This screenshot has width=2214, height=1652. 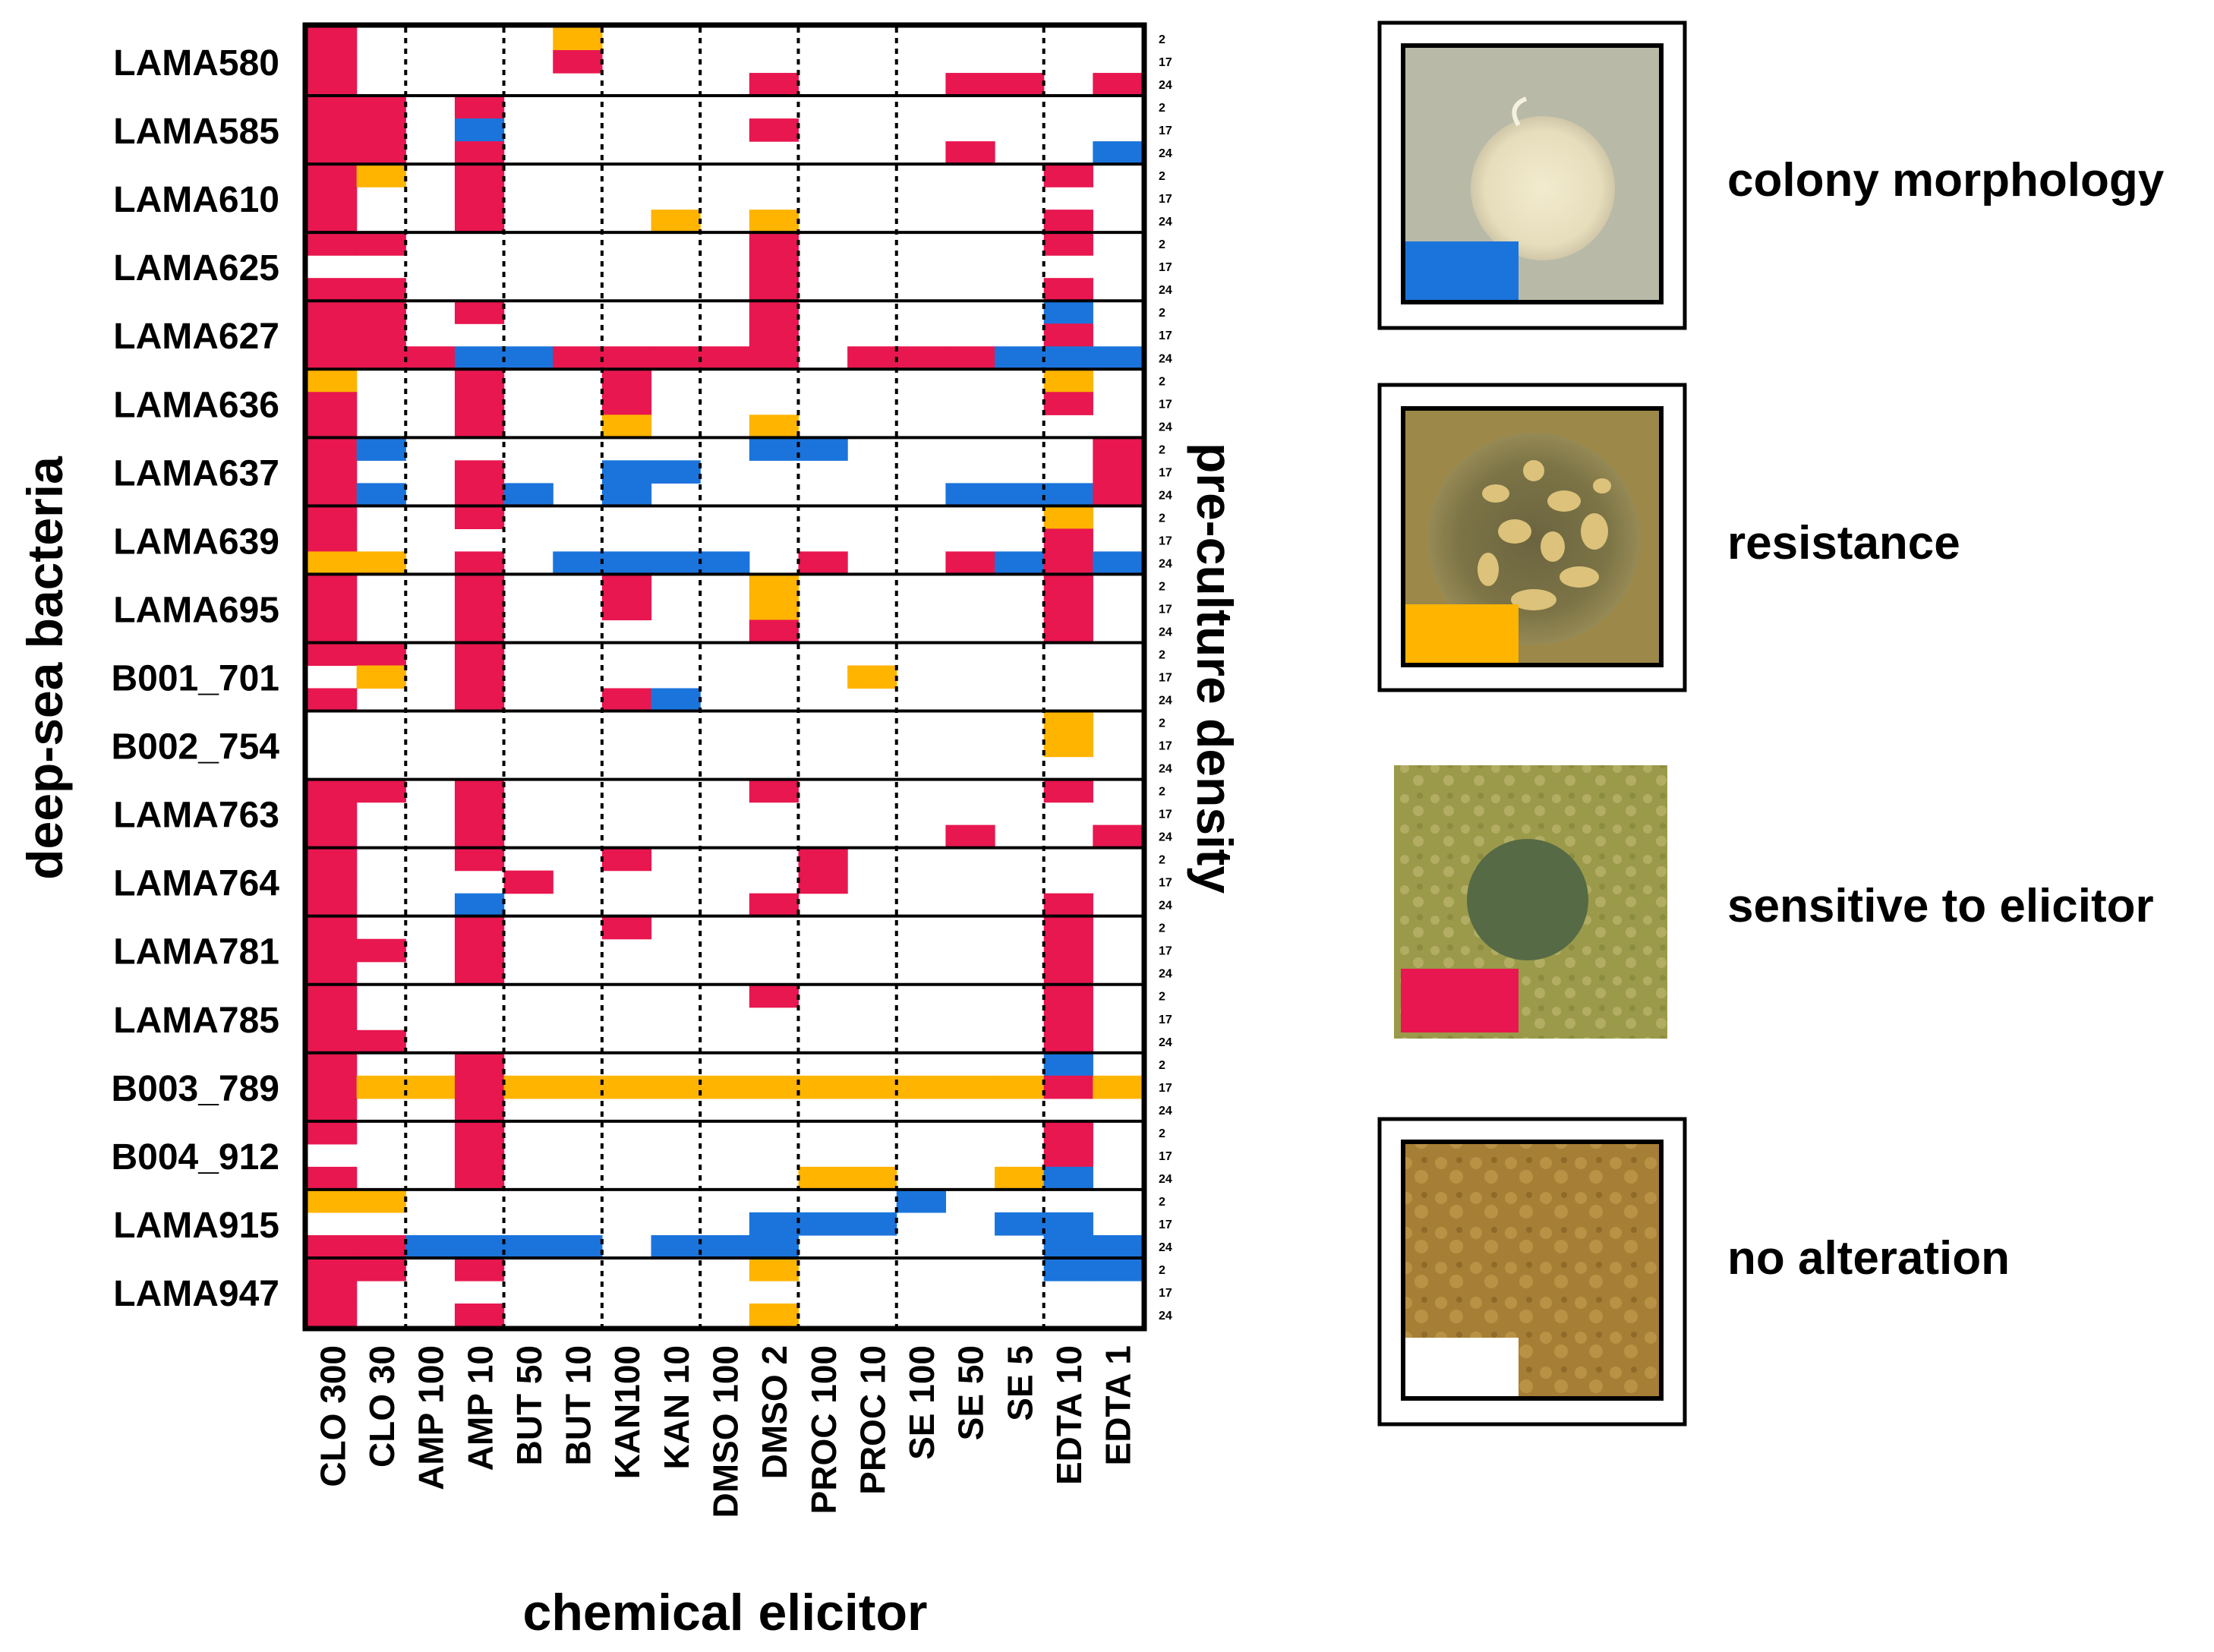 What do you see at coordinates (1843, 543) in the screenshot?
I see `legend-label-resistance: resistance` at bounding box center [1843, 543].